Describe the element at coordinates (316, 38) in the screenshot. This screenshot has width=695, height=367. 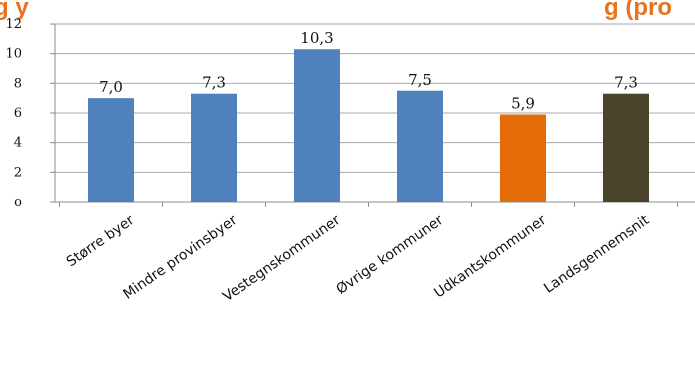
I see `data-label: 10,3` at that location.